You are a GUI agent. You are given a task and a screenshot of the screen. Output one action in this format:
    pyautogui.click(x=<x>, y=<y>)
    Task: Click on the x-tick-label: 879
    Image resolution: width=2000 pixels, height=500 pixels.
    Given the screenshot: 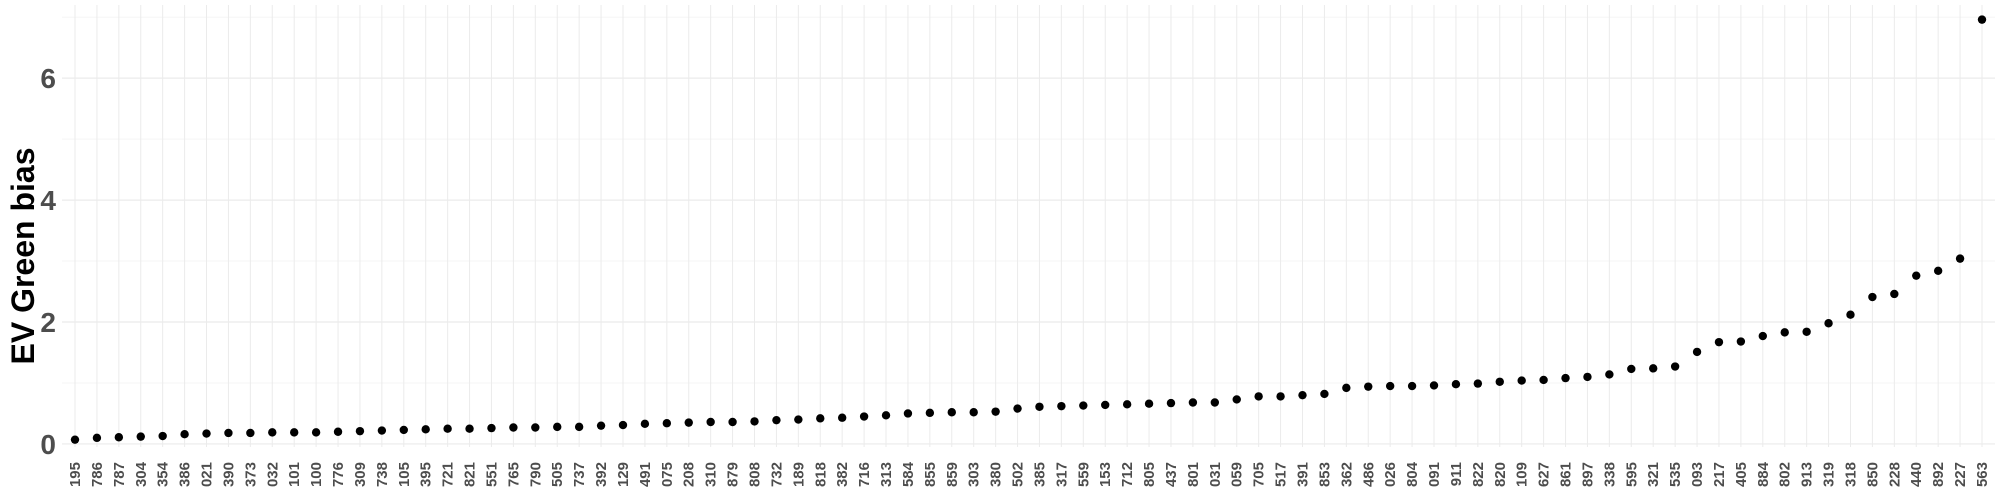 What is the action you would take?
    pyautogui.click(x=733, y=474)
    